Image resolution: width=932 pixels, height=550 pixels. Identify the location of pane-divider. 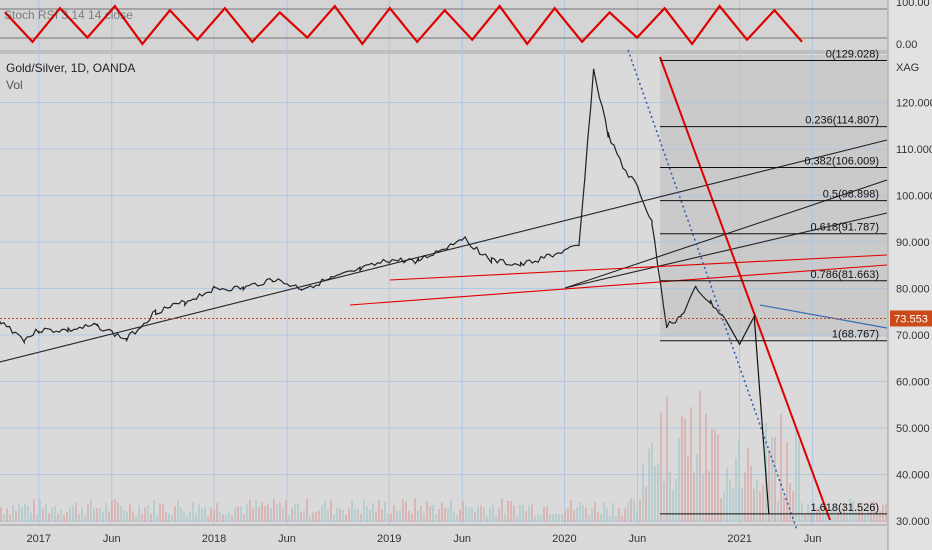
(443, 52).